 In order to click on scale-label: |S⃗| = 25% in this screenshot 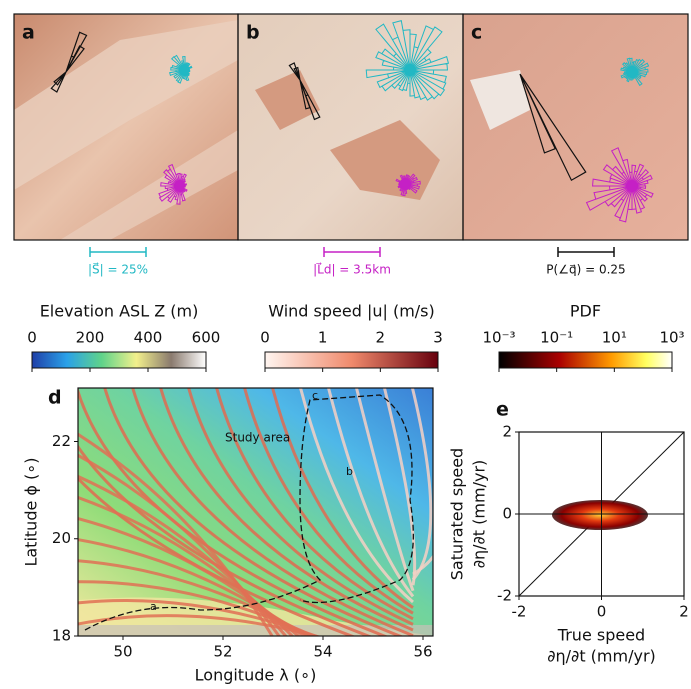, I will do `click(118, 269)`.